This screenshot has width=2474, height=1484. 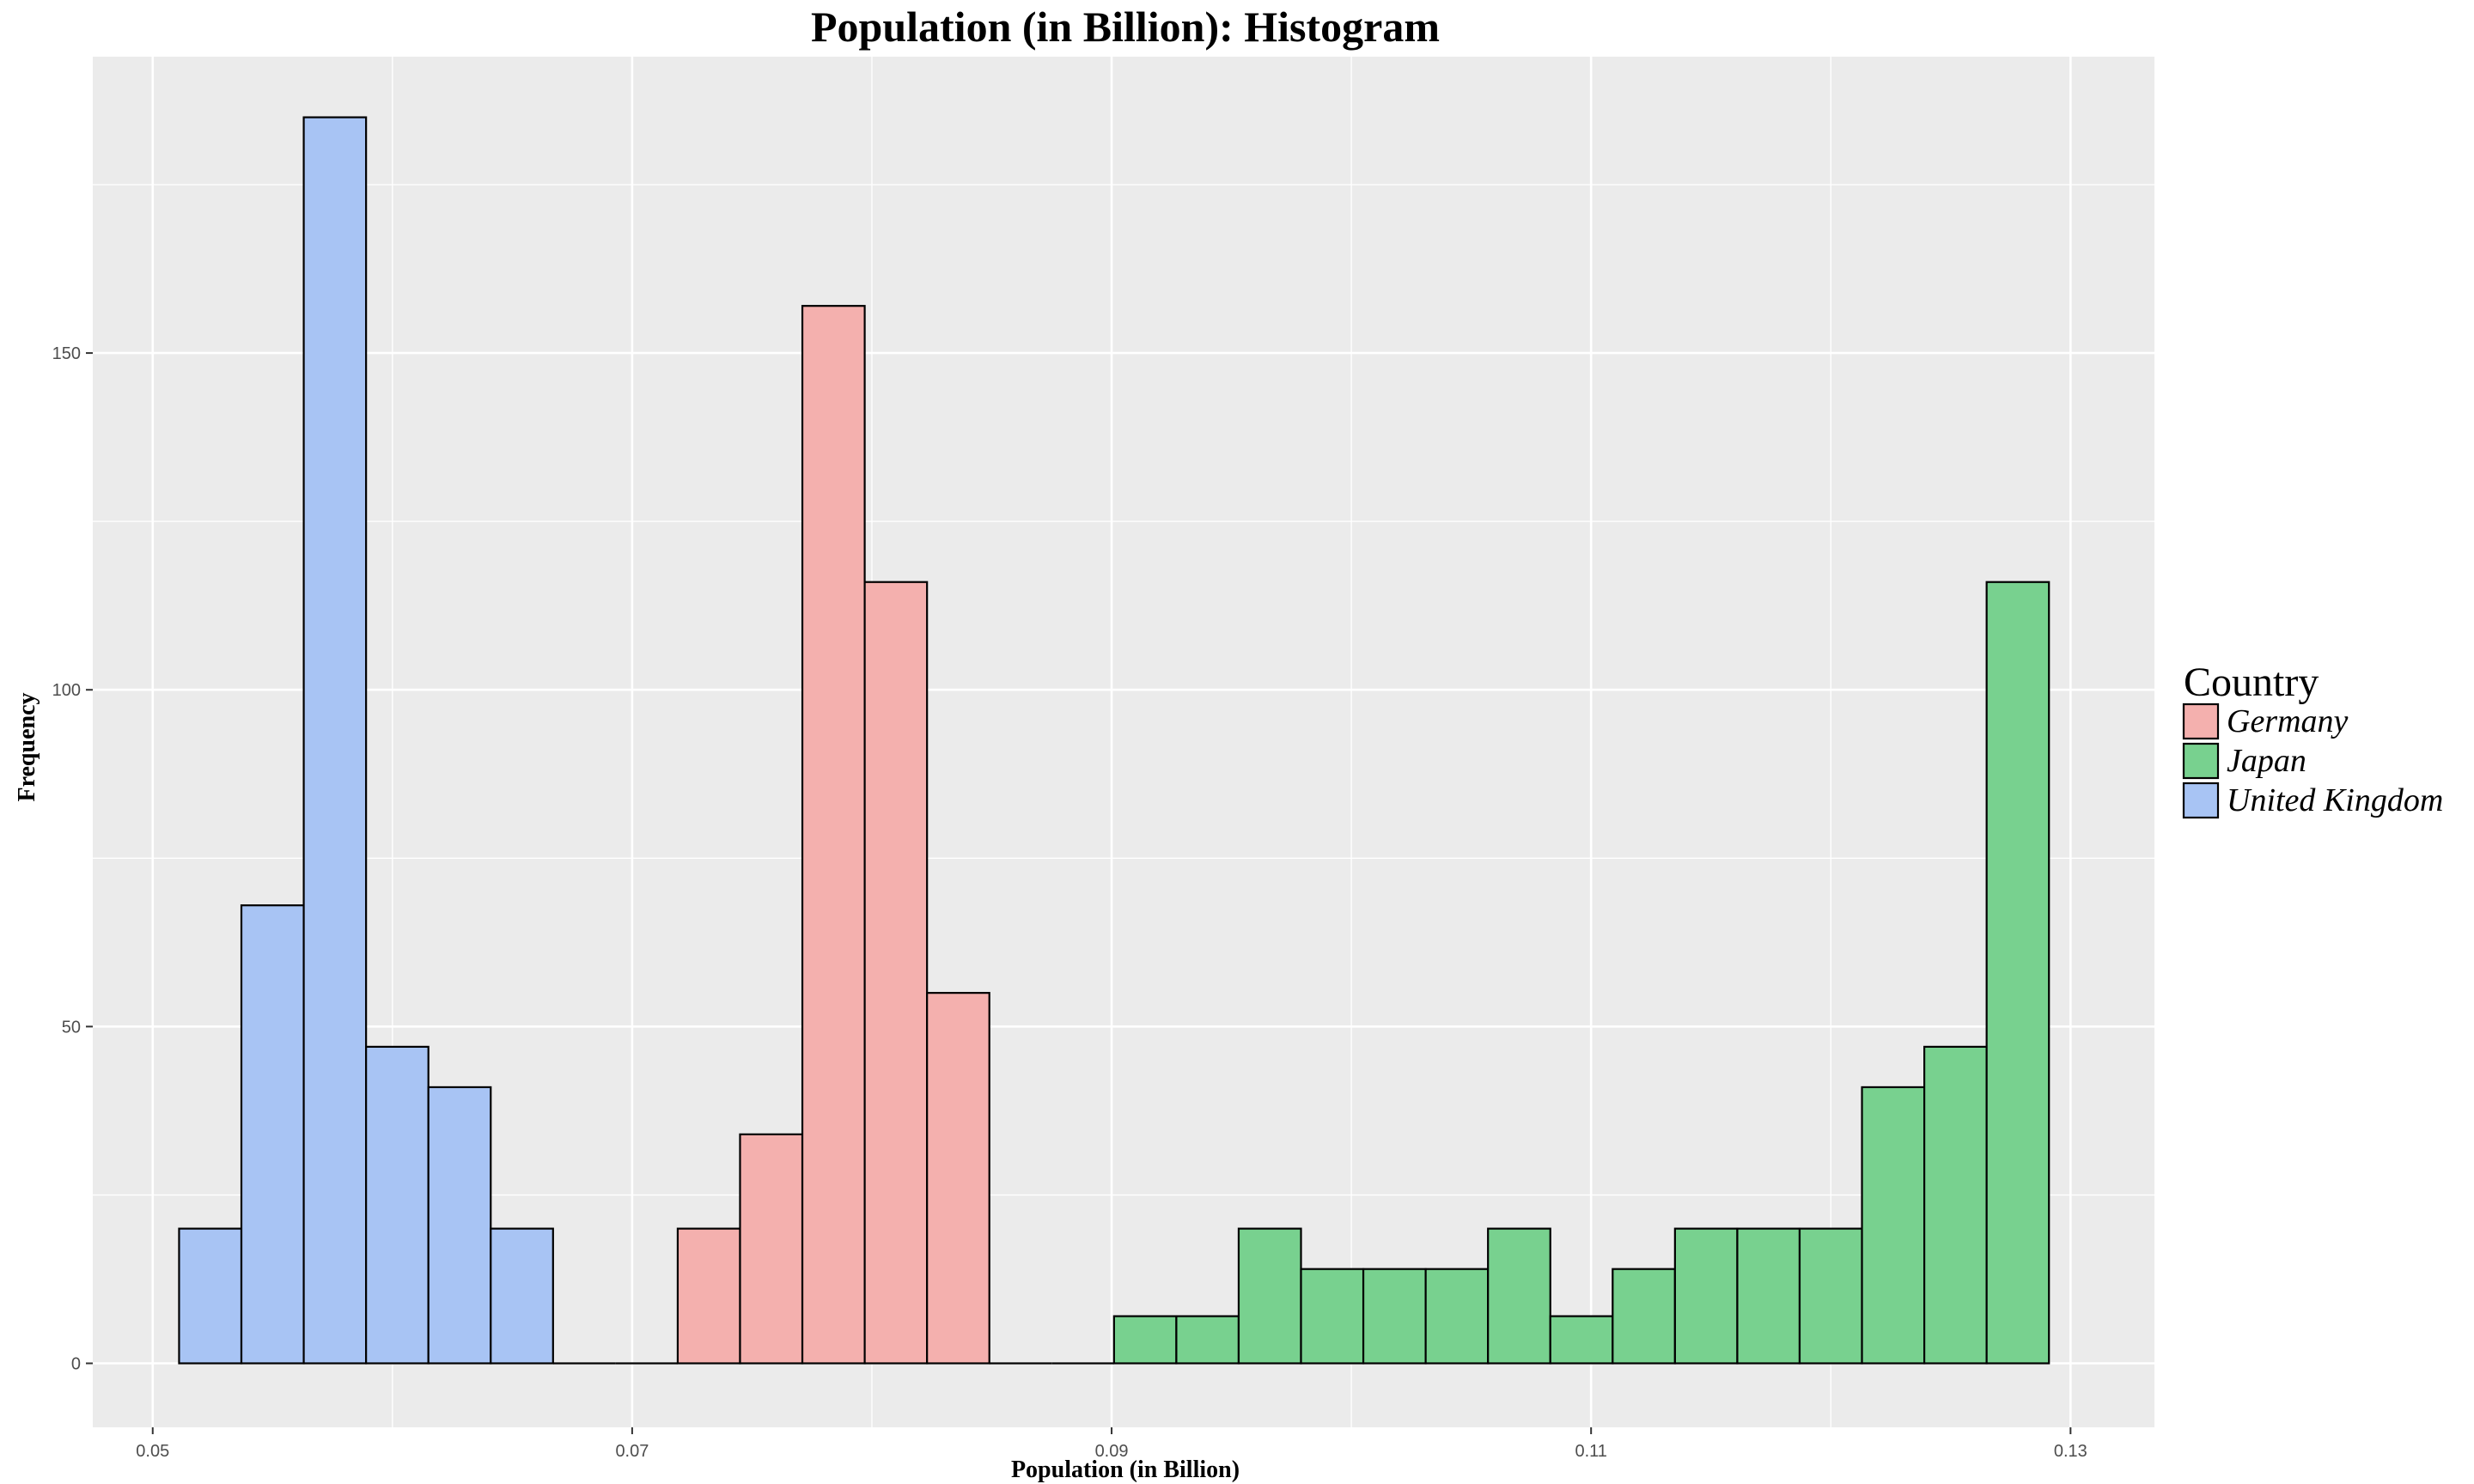 I want to click on x-tick-label: 0.09, so click(x=1112, y=1452).